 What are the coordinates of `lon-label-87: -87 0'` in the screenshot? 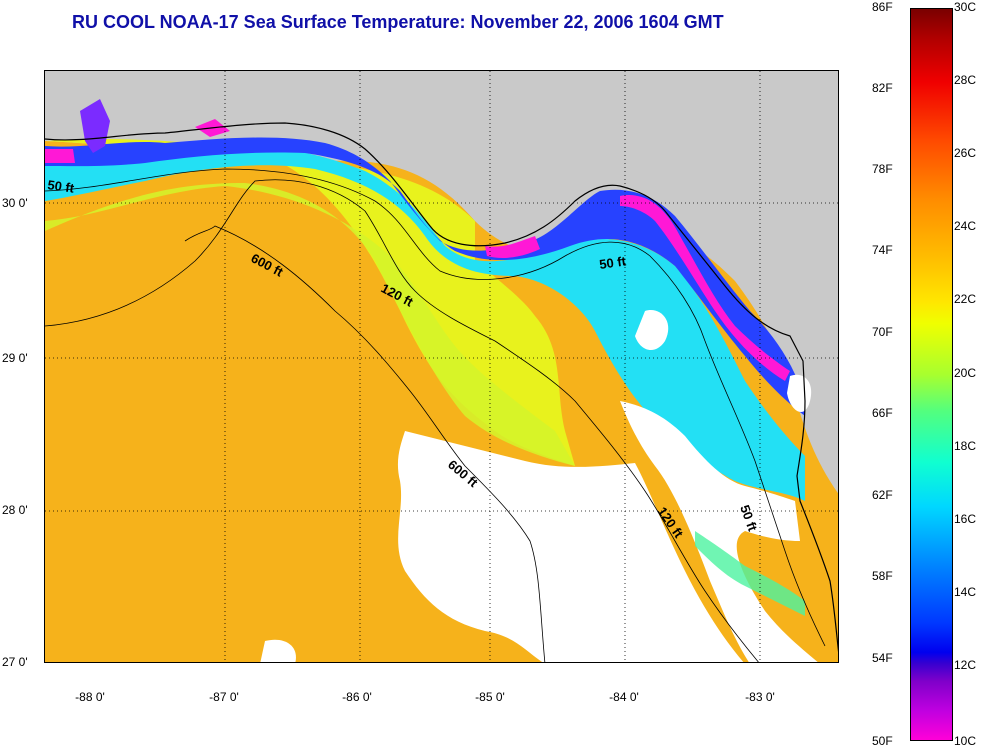 It's located at (224, 697).